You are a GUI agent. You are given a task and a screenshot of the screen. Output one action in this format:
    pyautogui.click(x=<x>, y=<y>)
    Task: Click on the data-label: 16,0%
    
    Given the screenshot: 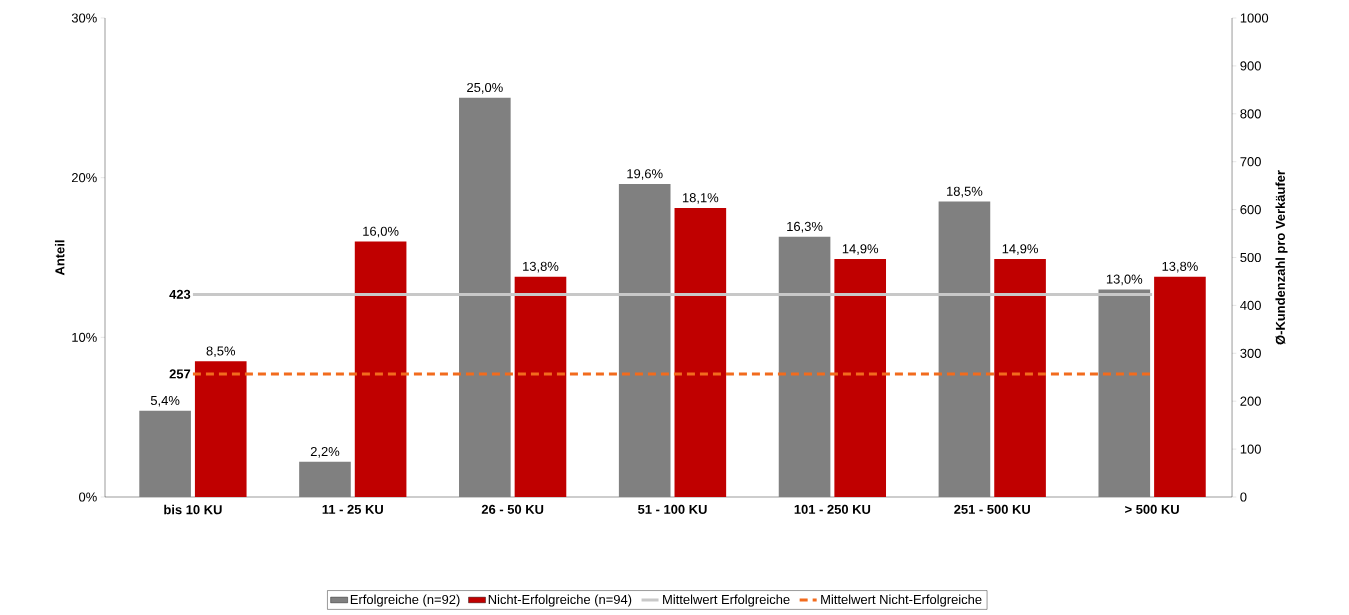 What is the action you would take?
    pyautogui.click(x=381, y=232)
    